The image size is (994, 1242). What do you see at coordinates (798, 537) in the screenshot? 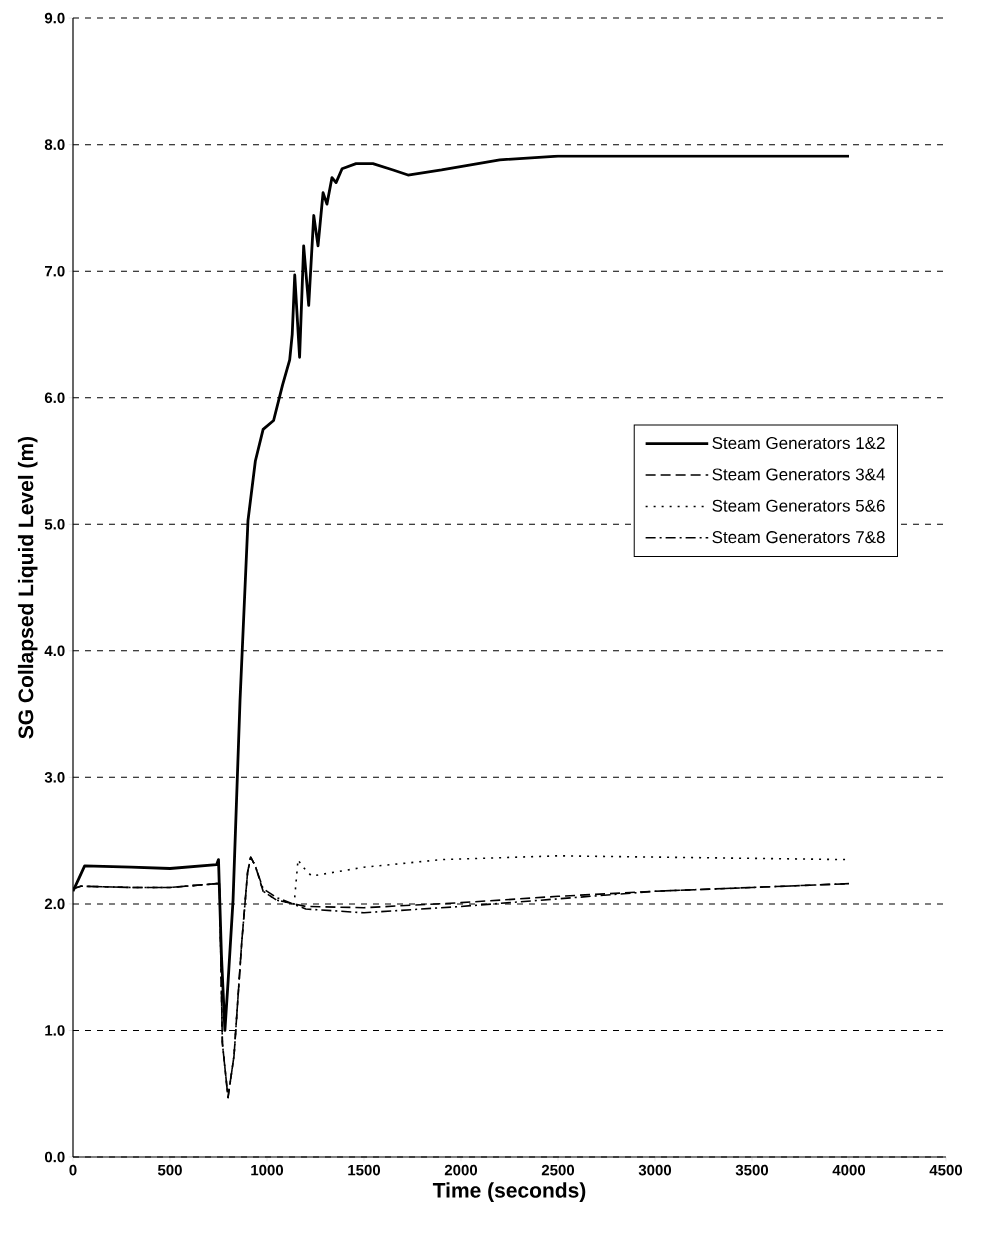
I see `legend-label: Steam Generators 7&8` at bounding box center [798, 537].